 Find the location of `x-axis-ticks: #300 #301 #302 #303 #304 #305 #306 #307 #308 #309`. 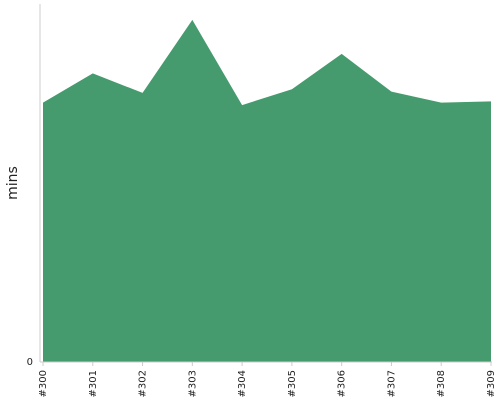

x-axis-ticks: #300 #301 #302 #303 #304 #305 #306 #307 #308 #309 is located at coordinates (267, 379).